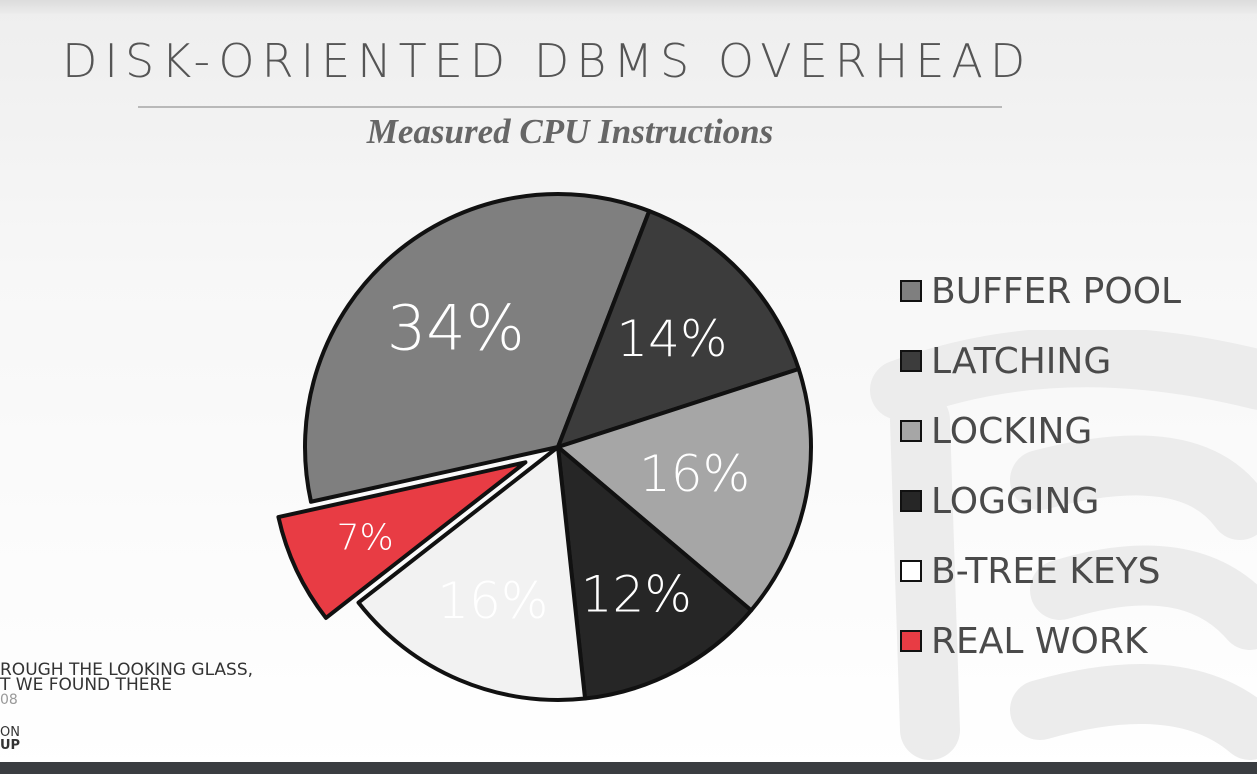  Describe the element at coordinates (1021, 361) in the screenshot. I see `legend-label: LATCHING` at that location.